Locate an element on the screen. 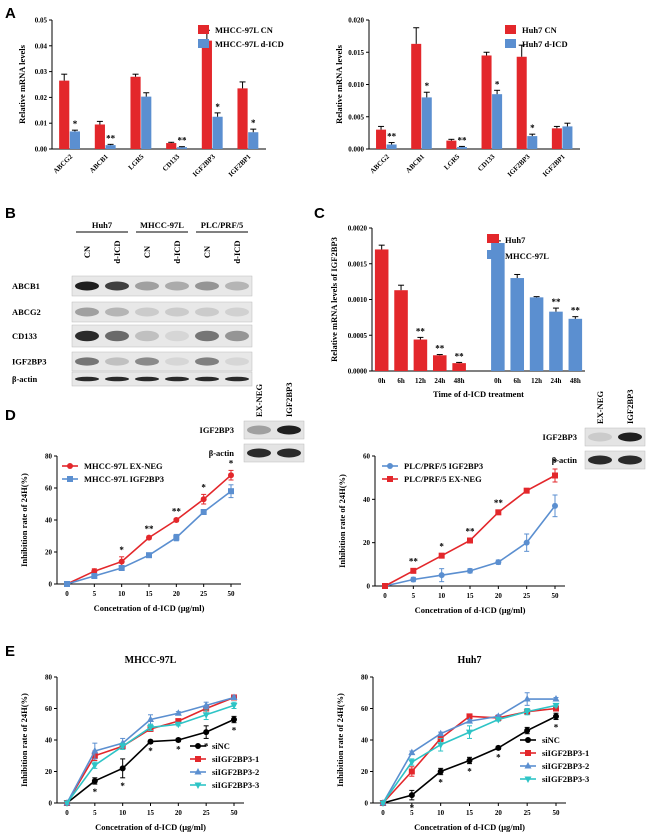  panel-label-c: C is located at coordinates (319, 213).